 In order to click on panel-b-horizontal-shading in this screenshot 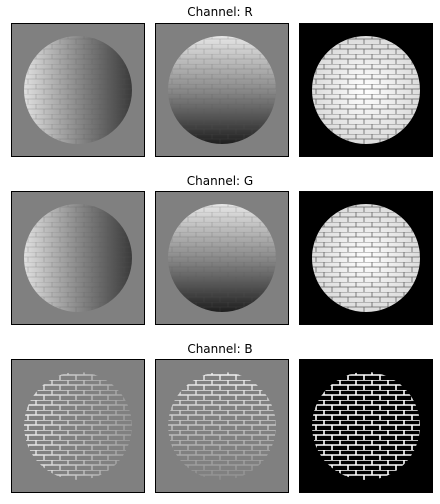, I will do `click(78, 426)`.